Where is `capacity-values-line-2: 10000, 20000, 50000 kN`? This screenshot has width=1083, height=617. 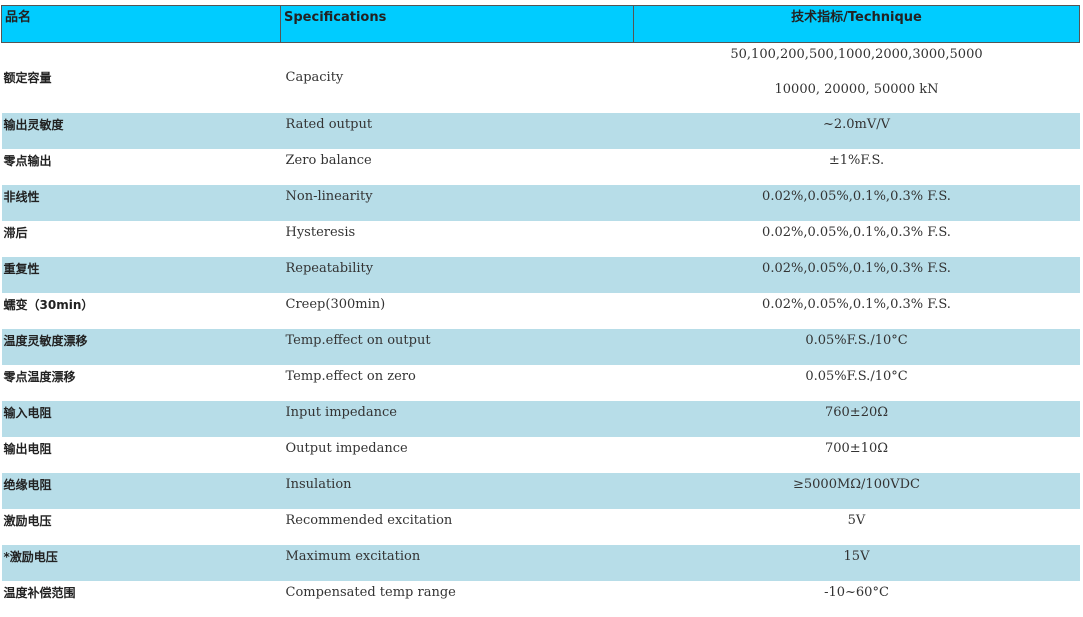 capacity-values-line-2: 10000, 20000, 50000 kN is located at coordinates (856, 89).